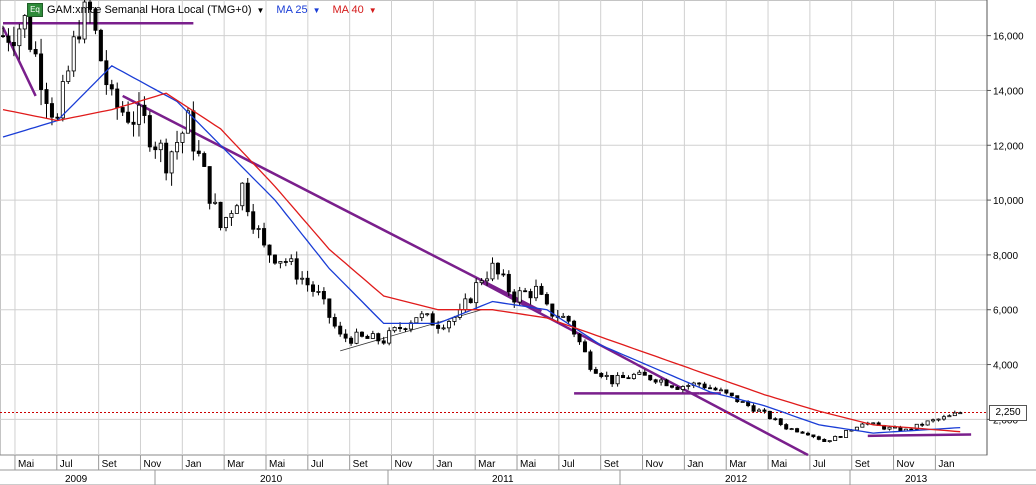  I want to click on ma40-label: MA 40, so click(348, 10).